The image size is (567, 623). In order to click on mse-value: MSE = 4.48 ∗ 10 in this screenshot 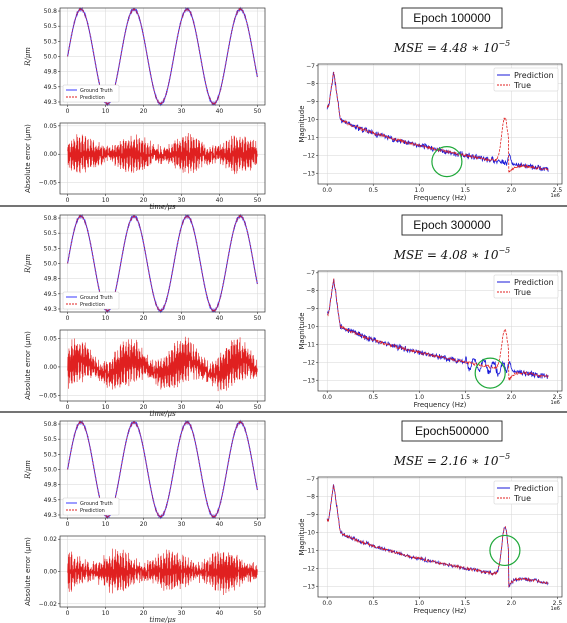, I will do `click(446, 48)`.